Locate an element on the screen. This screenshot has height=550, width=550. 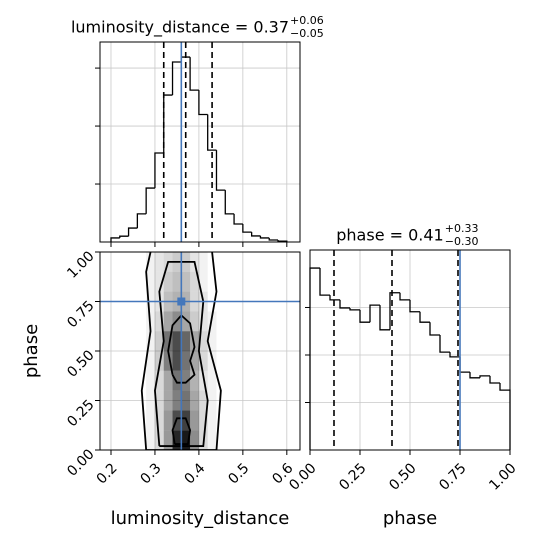
x-tick-label: 0.3 is located at coordinates (151, 473).